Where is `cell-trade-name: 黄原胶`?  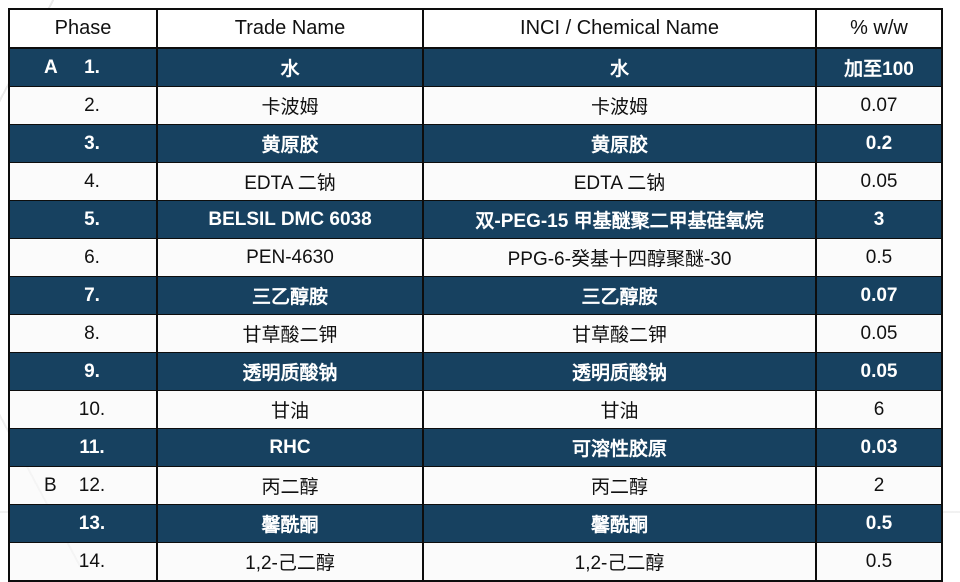 cell-trade-name: 黄原胶 is located at coordinates (290, 143).